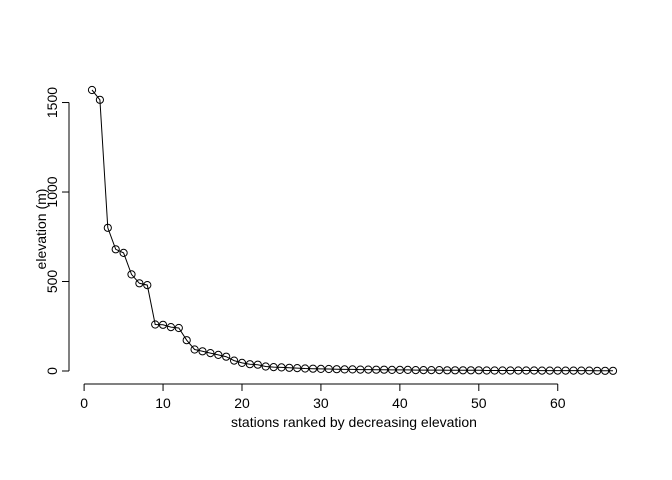  Describe the element at coordinates (321, 403) in the screenshot. I see `x-tick-label: 30` at that location.